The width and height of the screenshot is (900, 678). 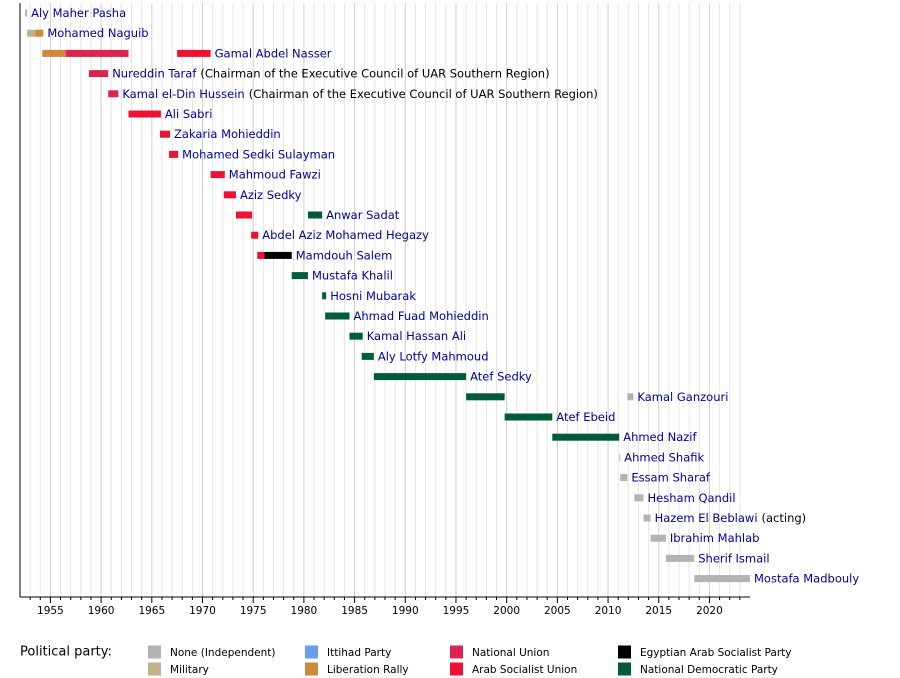 I want to click on row-label: Ahmed Shafik, so click(x=664, y=457).